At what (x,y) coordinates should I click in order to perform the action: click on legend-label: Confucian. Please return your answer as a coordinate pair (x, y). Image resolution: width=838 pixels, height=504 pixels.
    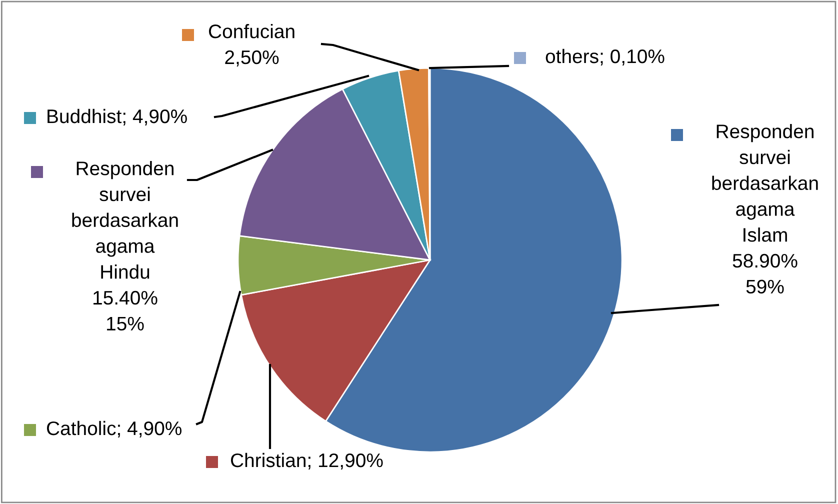
    Looking at the image, I should click on (251, 31).